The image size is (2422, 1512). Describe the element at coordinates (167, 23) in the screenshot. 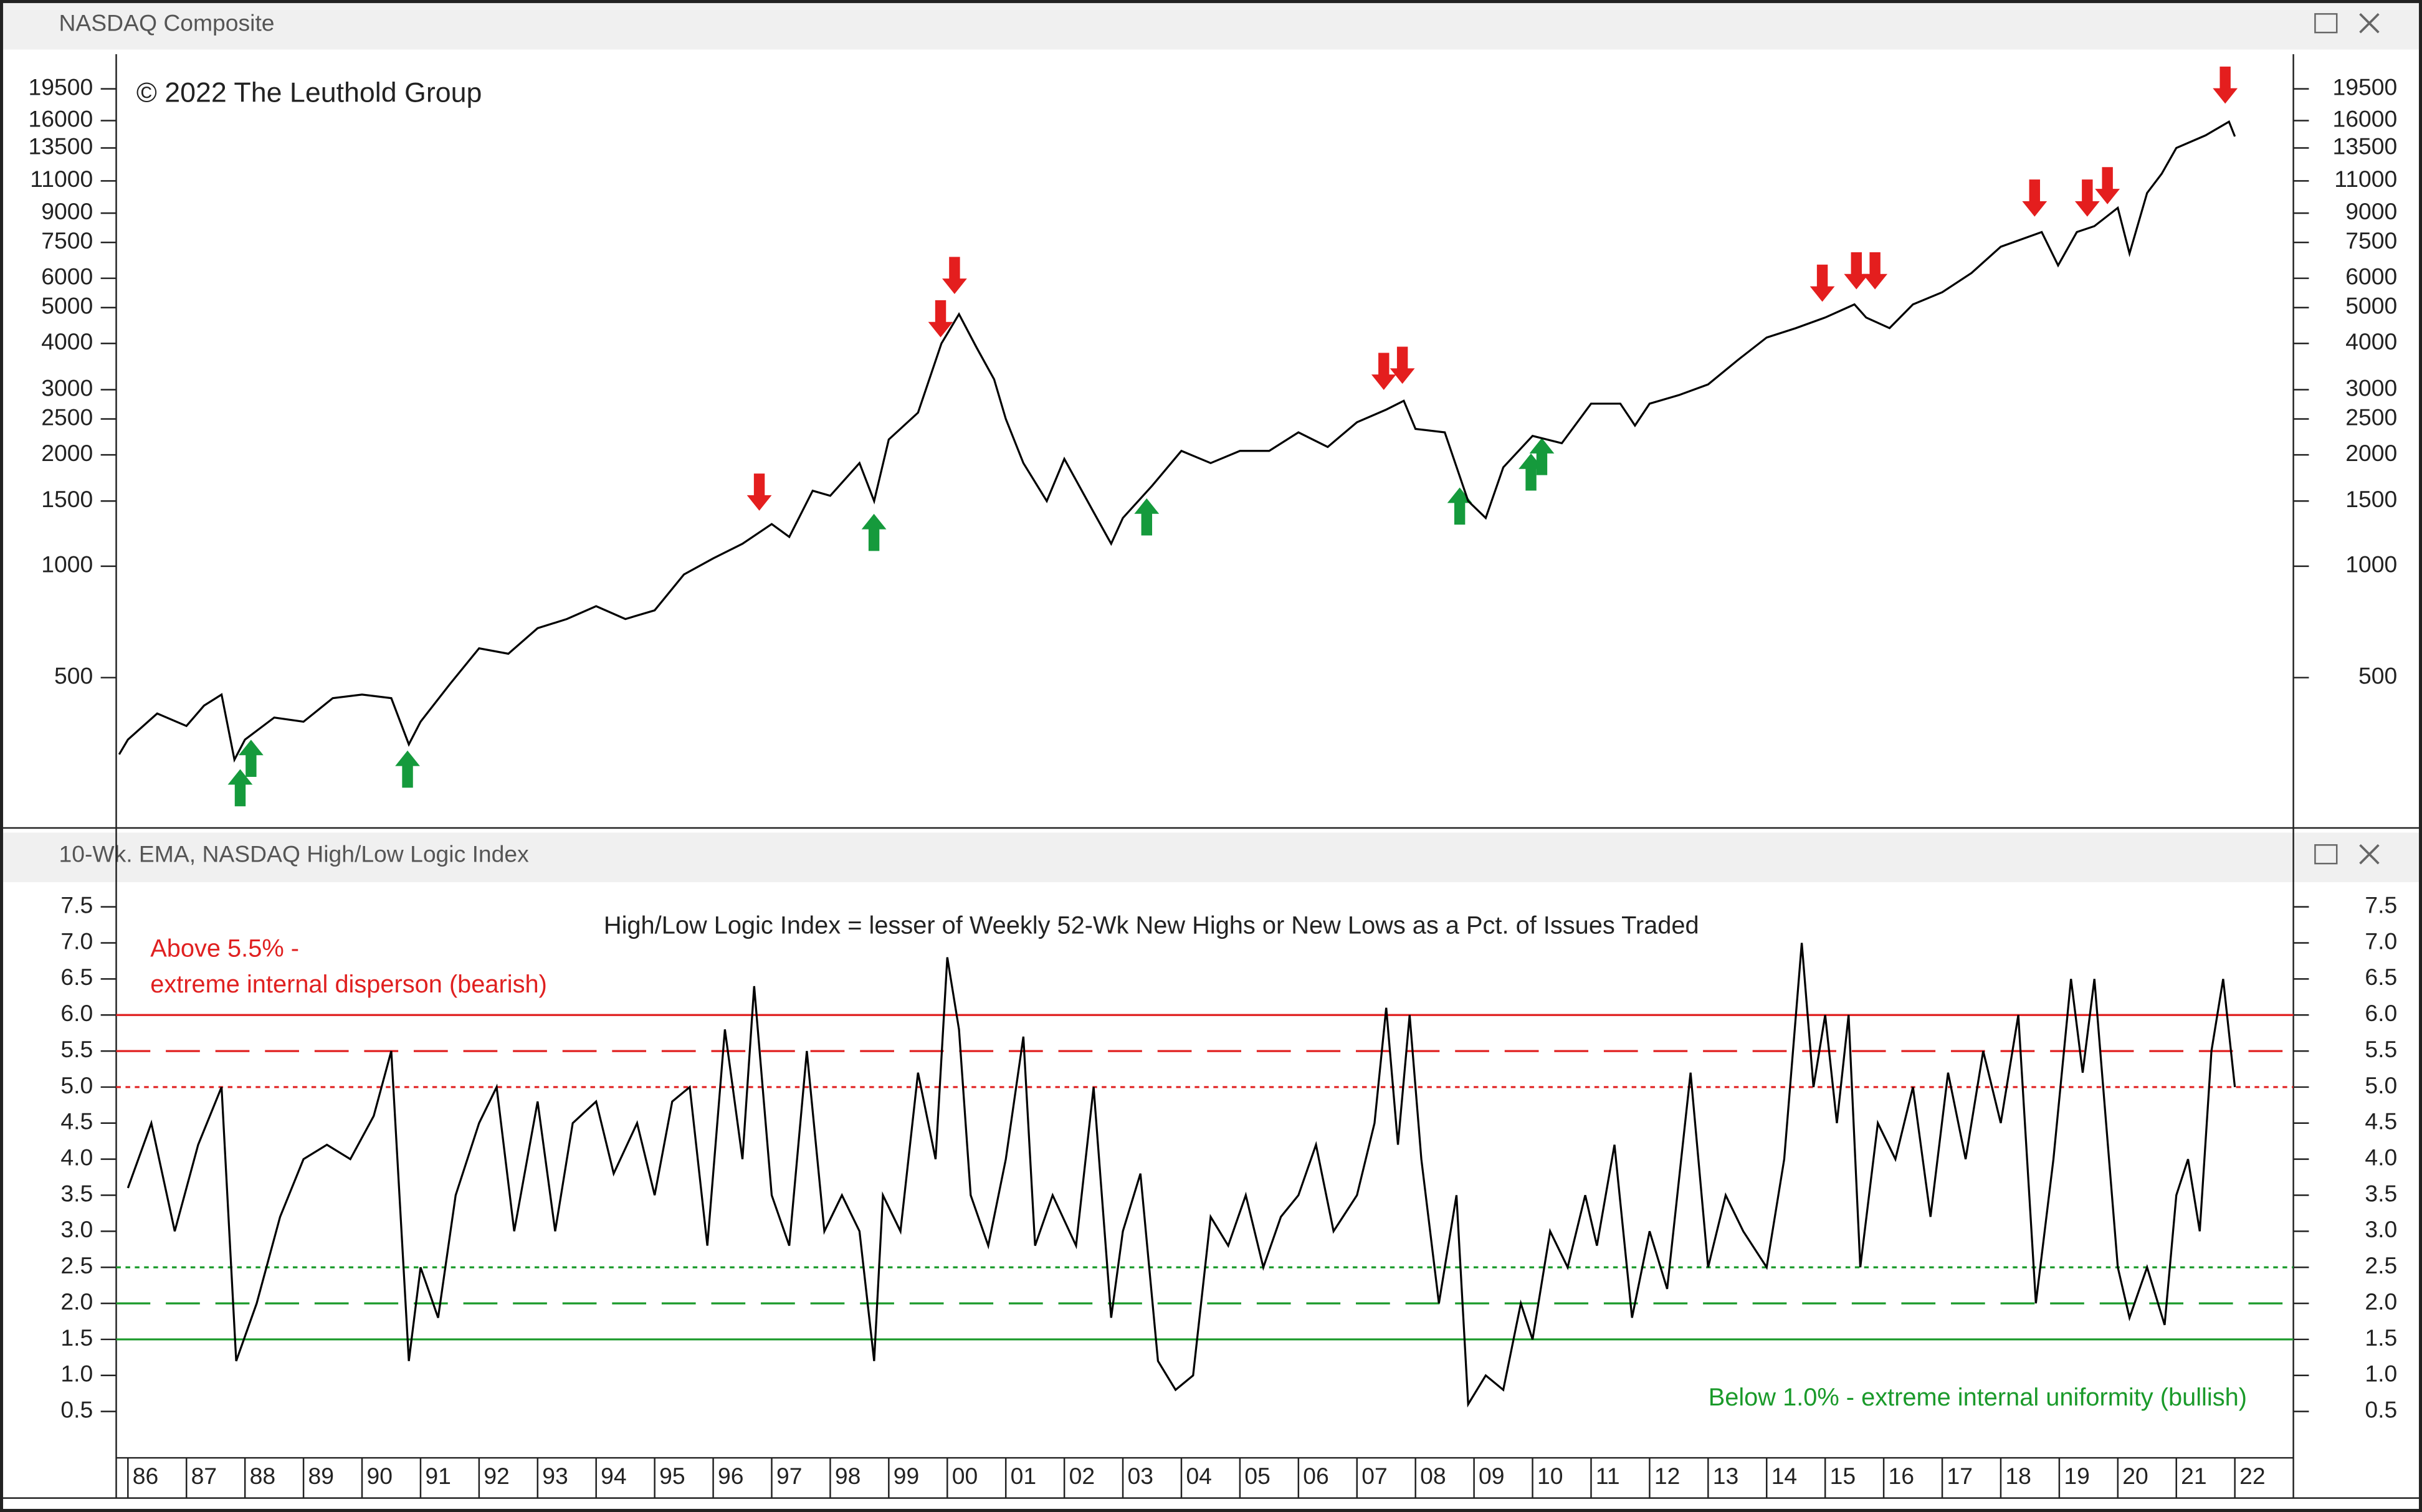

I see `panel-title: NASDAQ Composite` at that location.